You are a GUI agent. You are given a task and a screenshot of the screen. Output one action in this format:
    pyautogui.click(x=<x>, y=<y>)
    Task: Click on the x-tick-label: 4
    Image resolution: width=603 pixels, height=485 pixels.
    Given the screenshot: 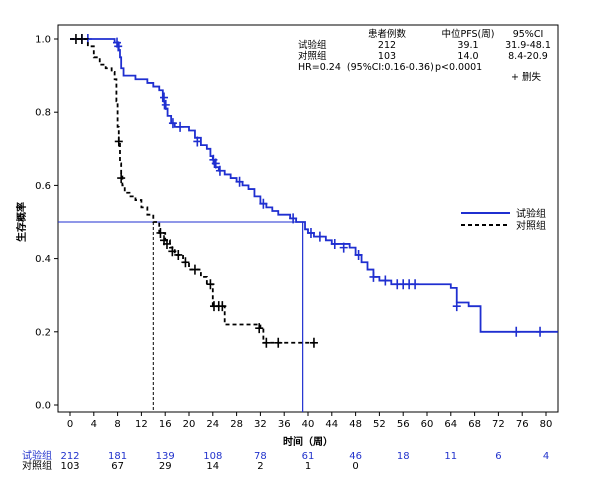 What is the action you would take?
    pyautogui.click(x=94, y=424)
    